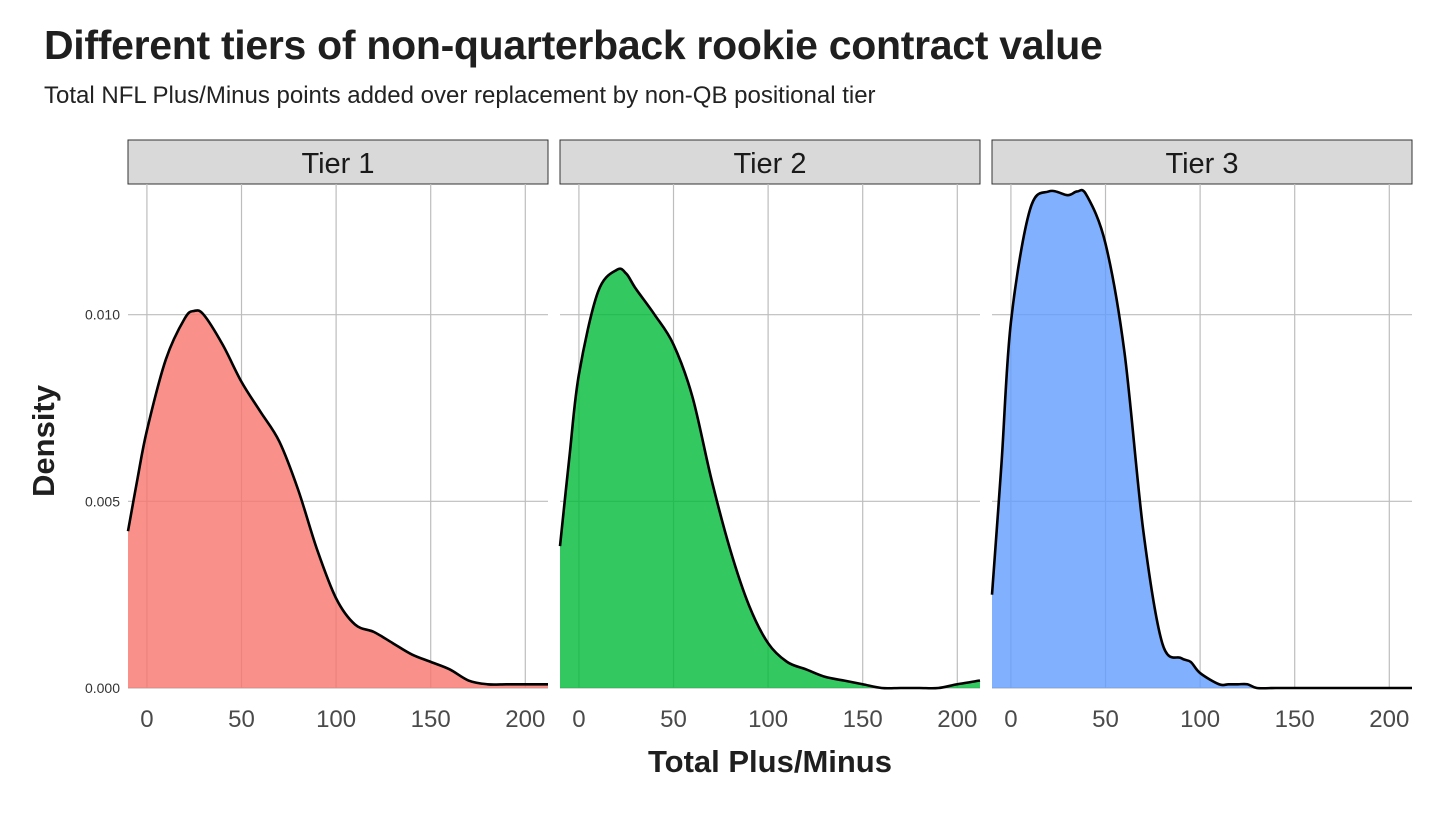 The height and width of the screenshot is (819, 1456). I want to click on y-tick-label: 0.010, so click(102, 315).